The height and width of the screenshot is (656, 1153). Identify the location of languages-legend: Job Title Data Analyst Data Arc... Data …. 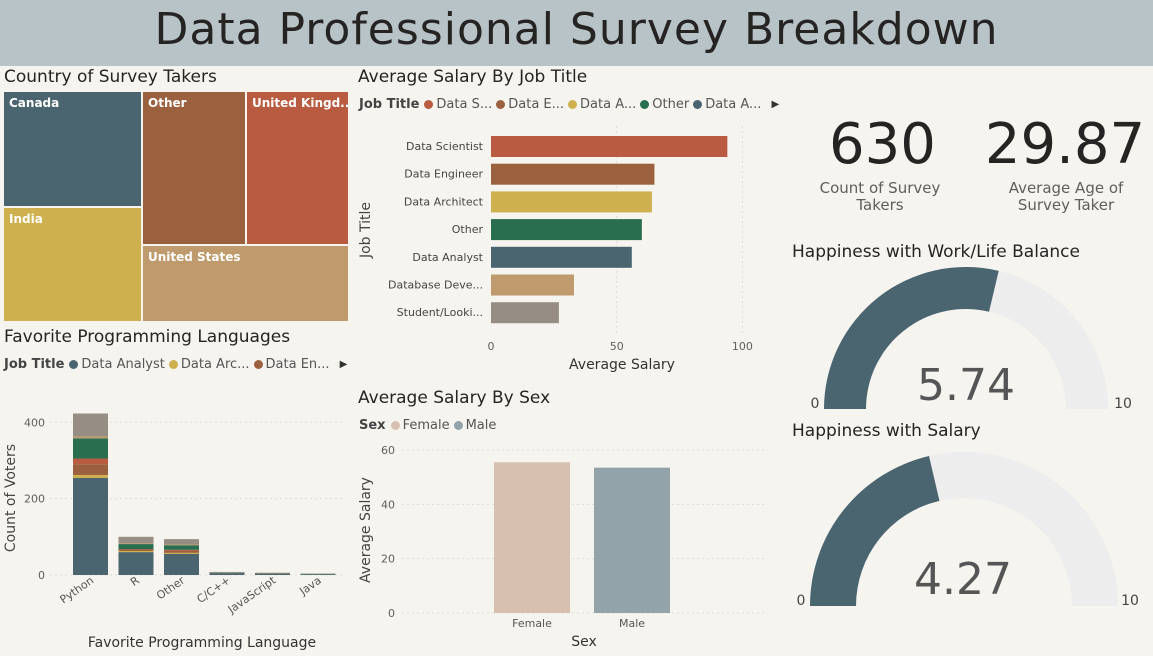
(175, 364).